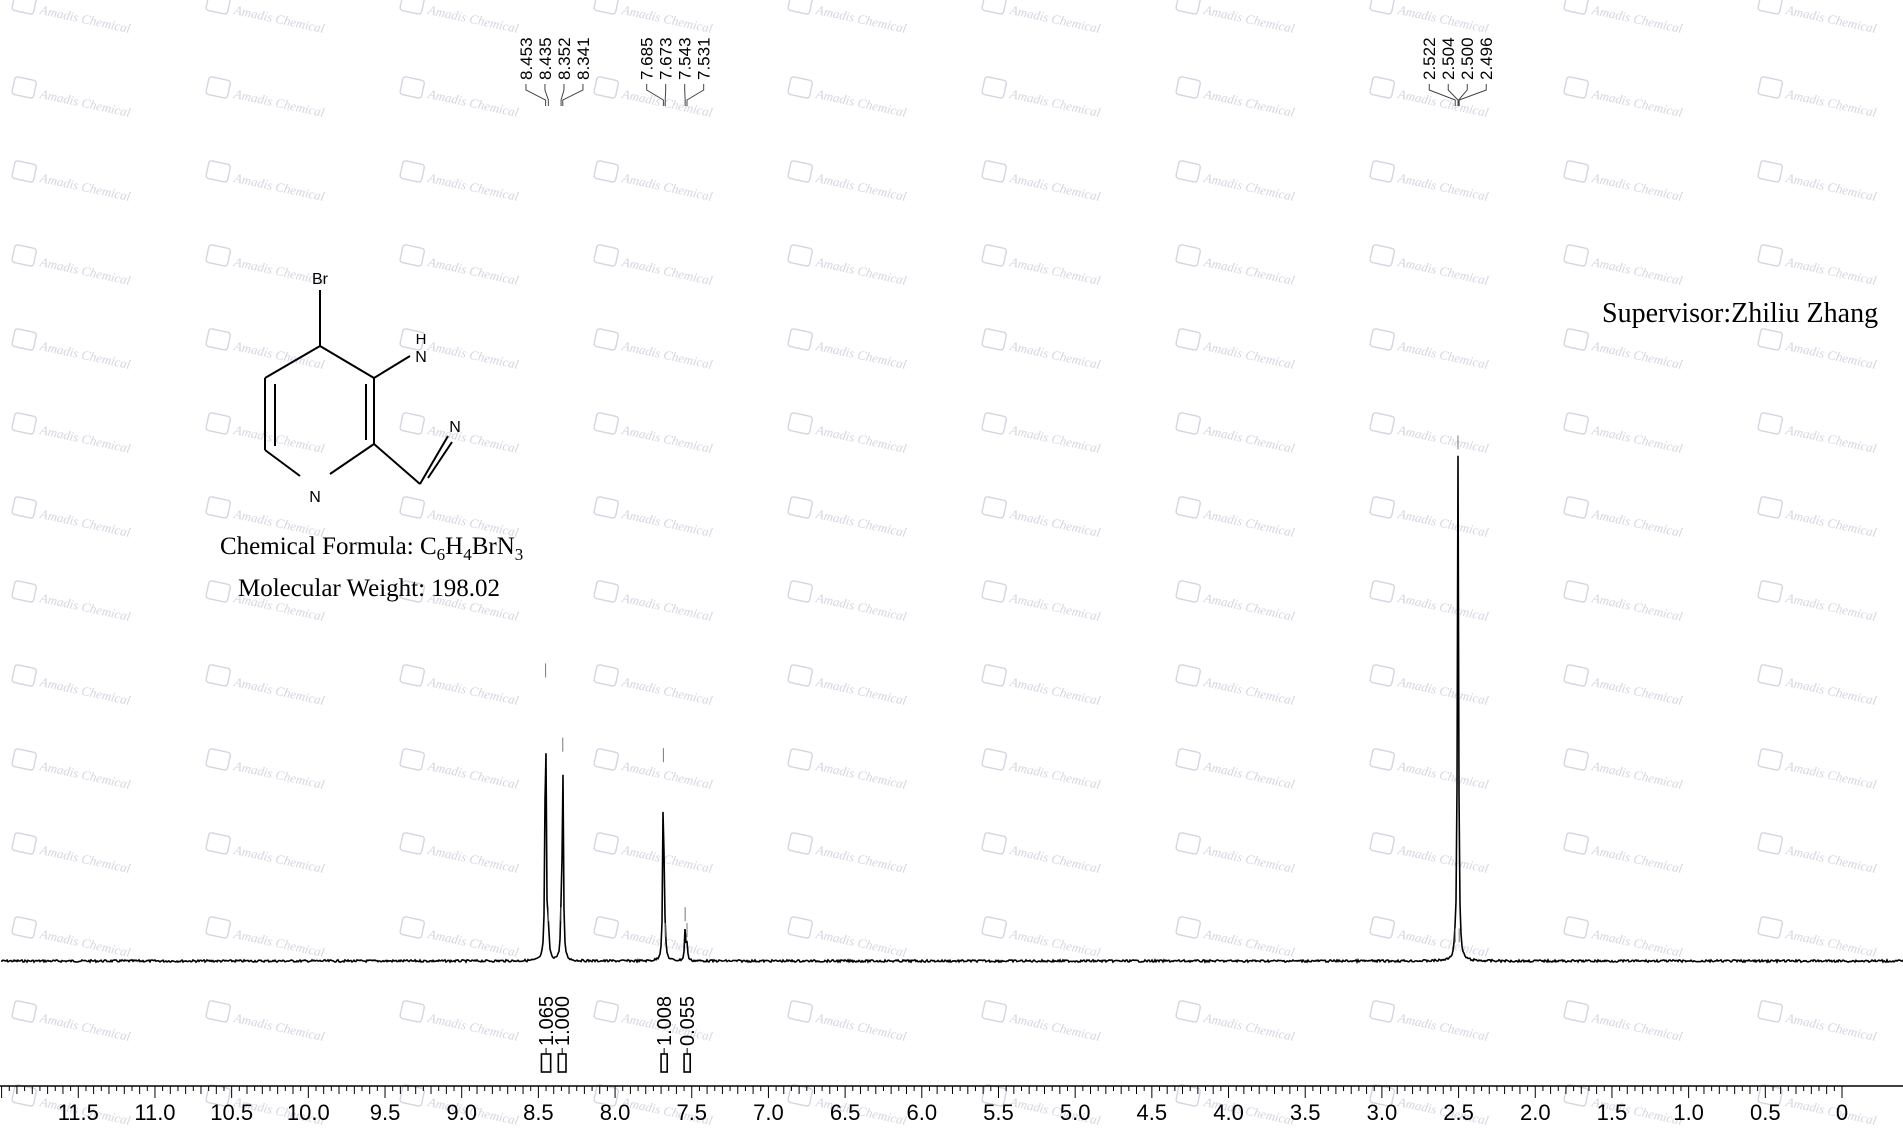 The image size is (1903, 1144). Describe the element at coordinates (320, 279) in the screenshot. I see `structure-br-label: Br` at that location.